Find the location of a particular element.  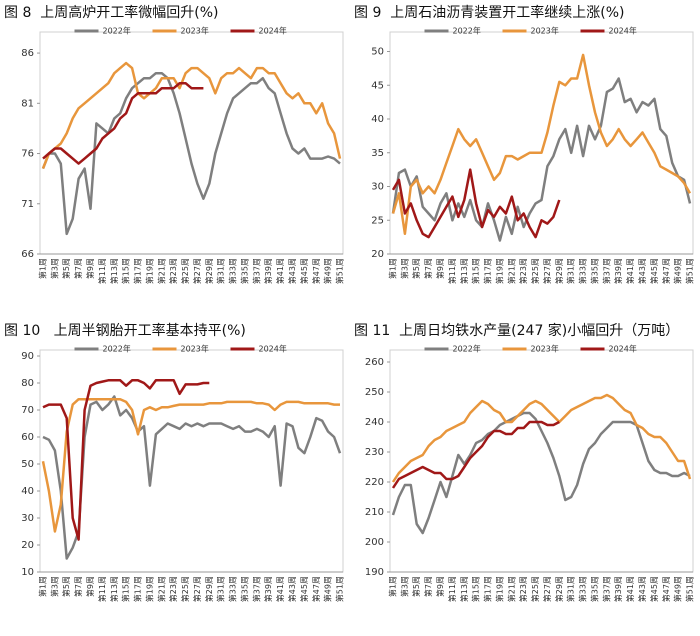

y-tick-label: 90 is located at coordinates (27, 356).